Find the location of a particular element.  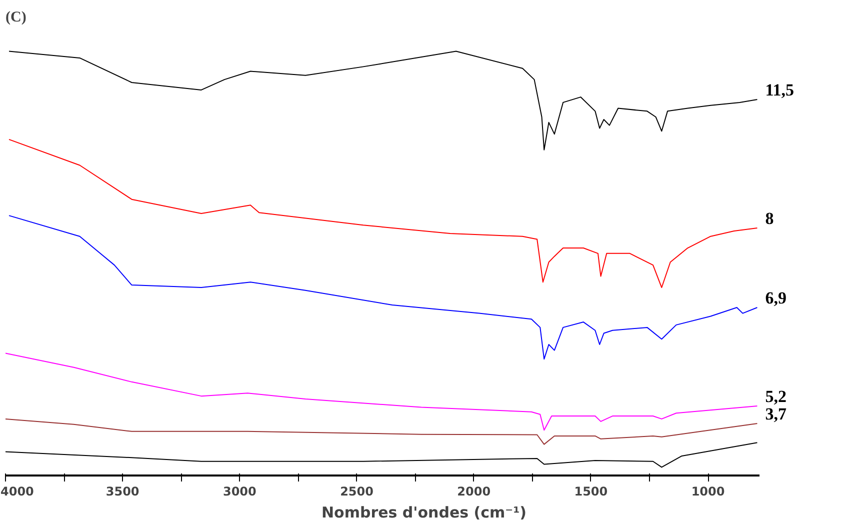

x-tick-label: 3500 is located at coordinates (123, 491).